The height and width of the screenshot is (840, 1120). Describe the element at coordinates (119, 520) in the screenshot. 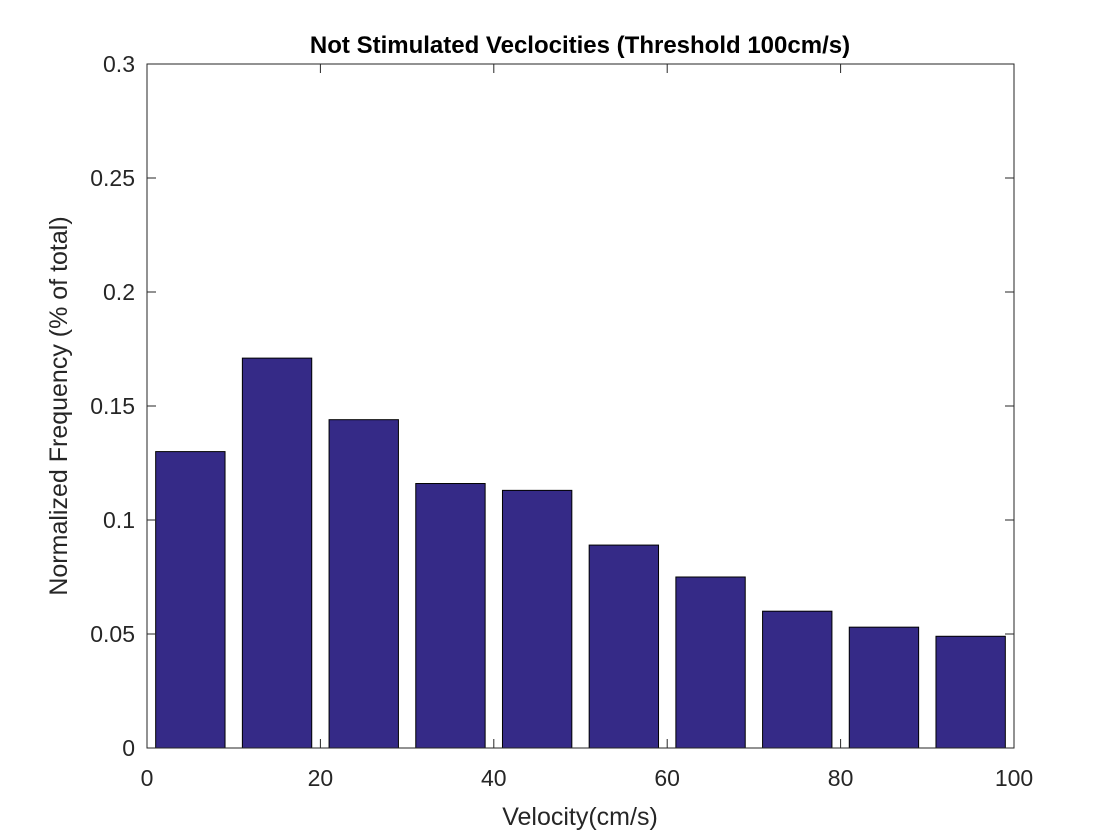

I see `y-tick-label: 0.1` at that location.